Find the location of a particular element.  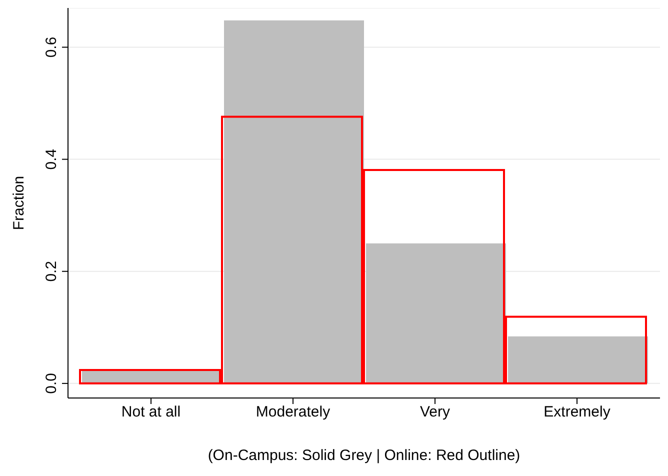

y-tick-label: 0.4 is located at coordinates (51, 159).